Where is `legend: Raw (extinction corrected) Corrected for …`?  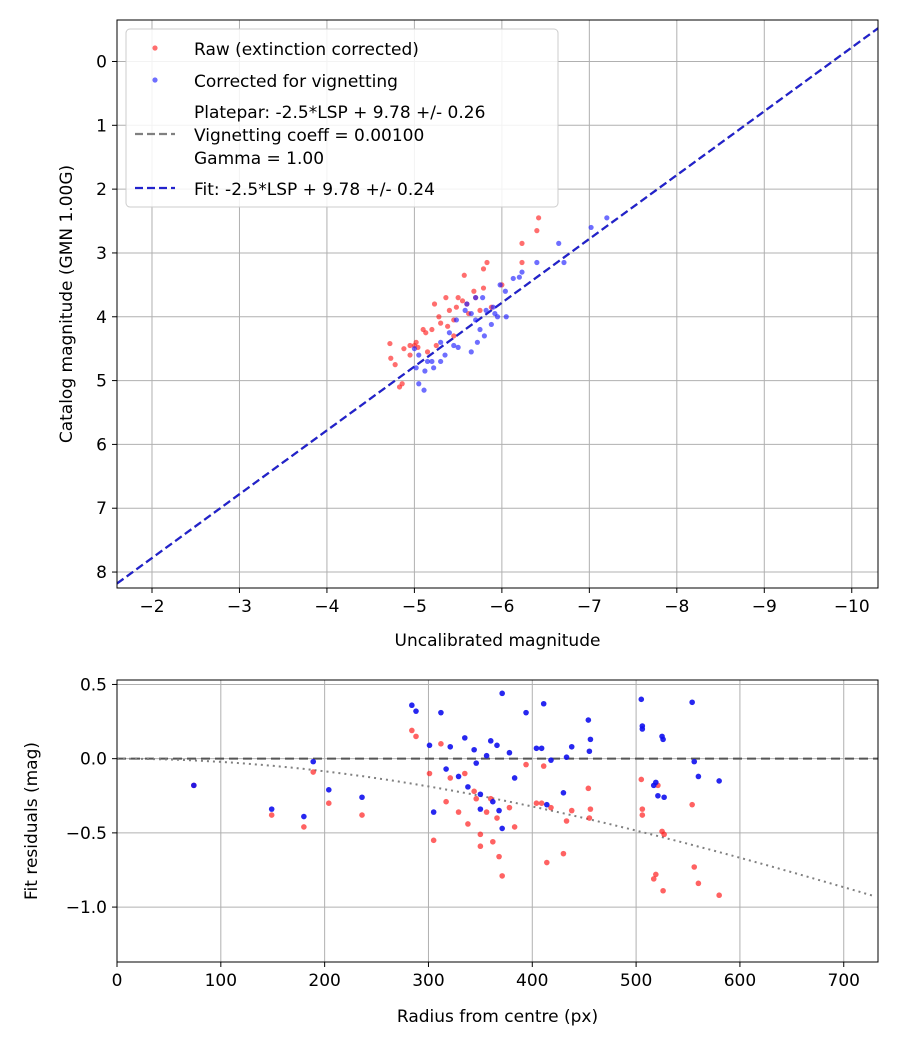 legend: Raw (extinction corrected) Corrected for … is located at coordinates (342, 118).